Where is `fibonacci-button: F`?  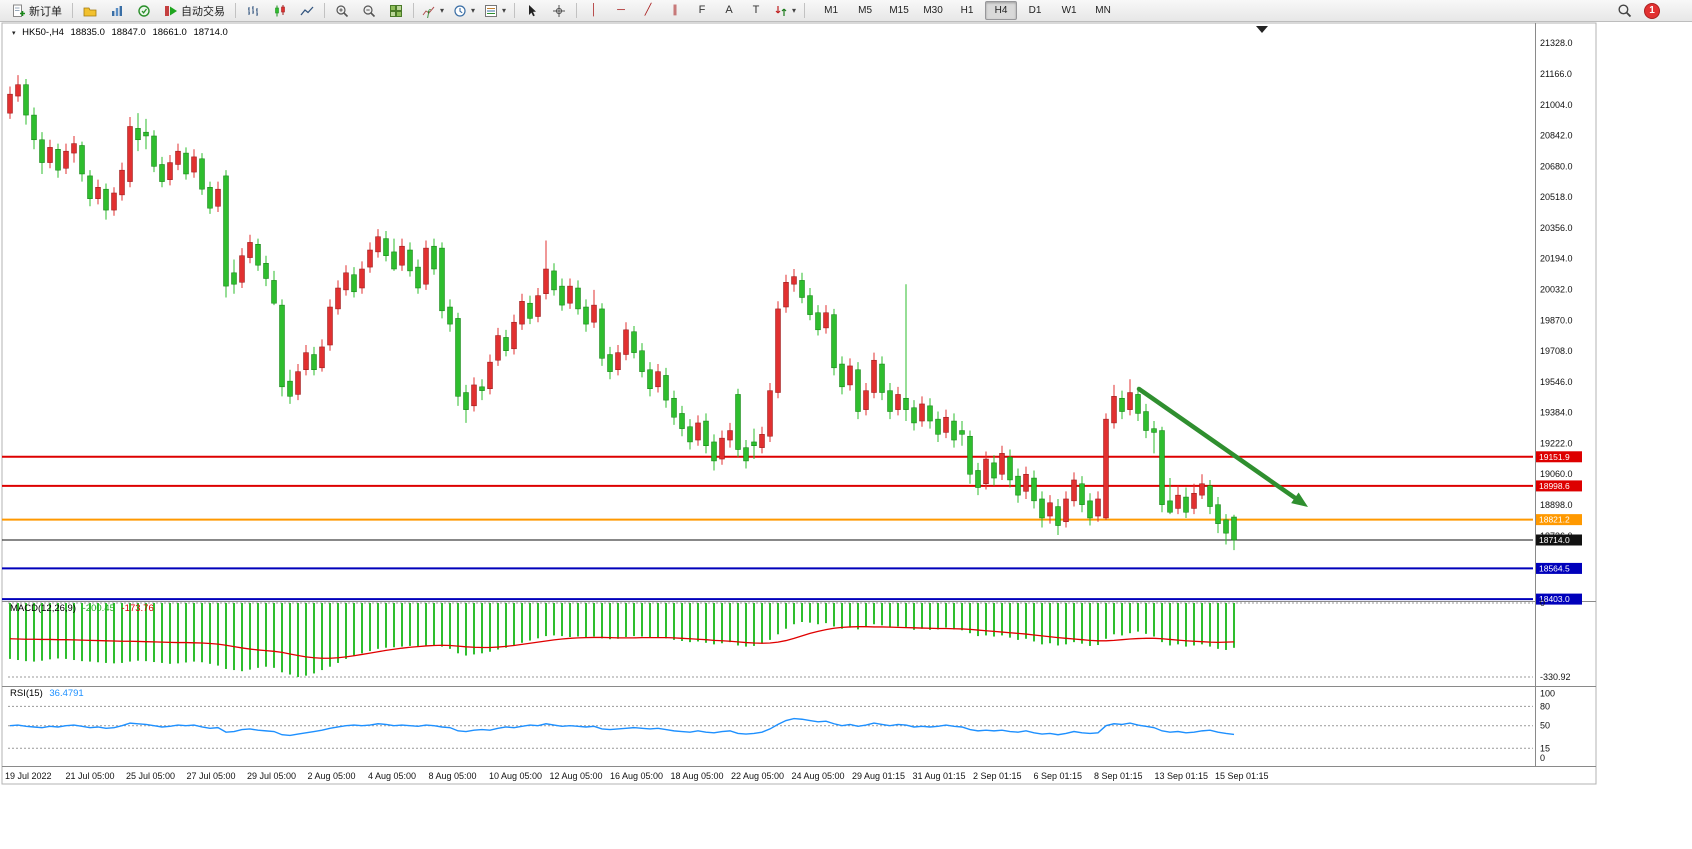 fibonacci-button: F is located at coordinates (702, 11).